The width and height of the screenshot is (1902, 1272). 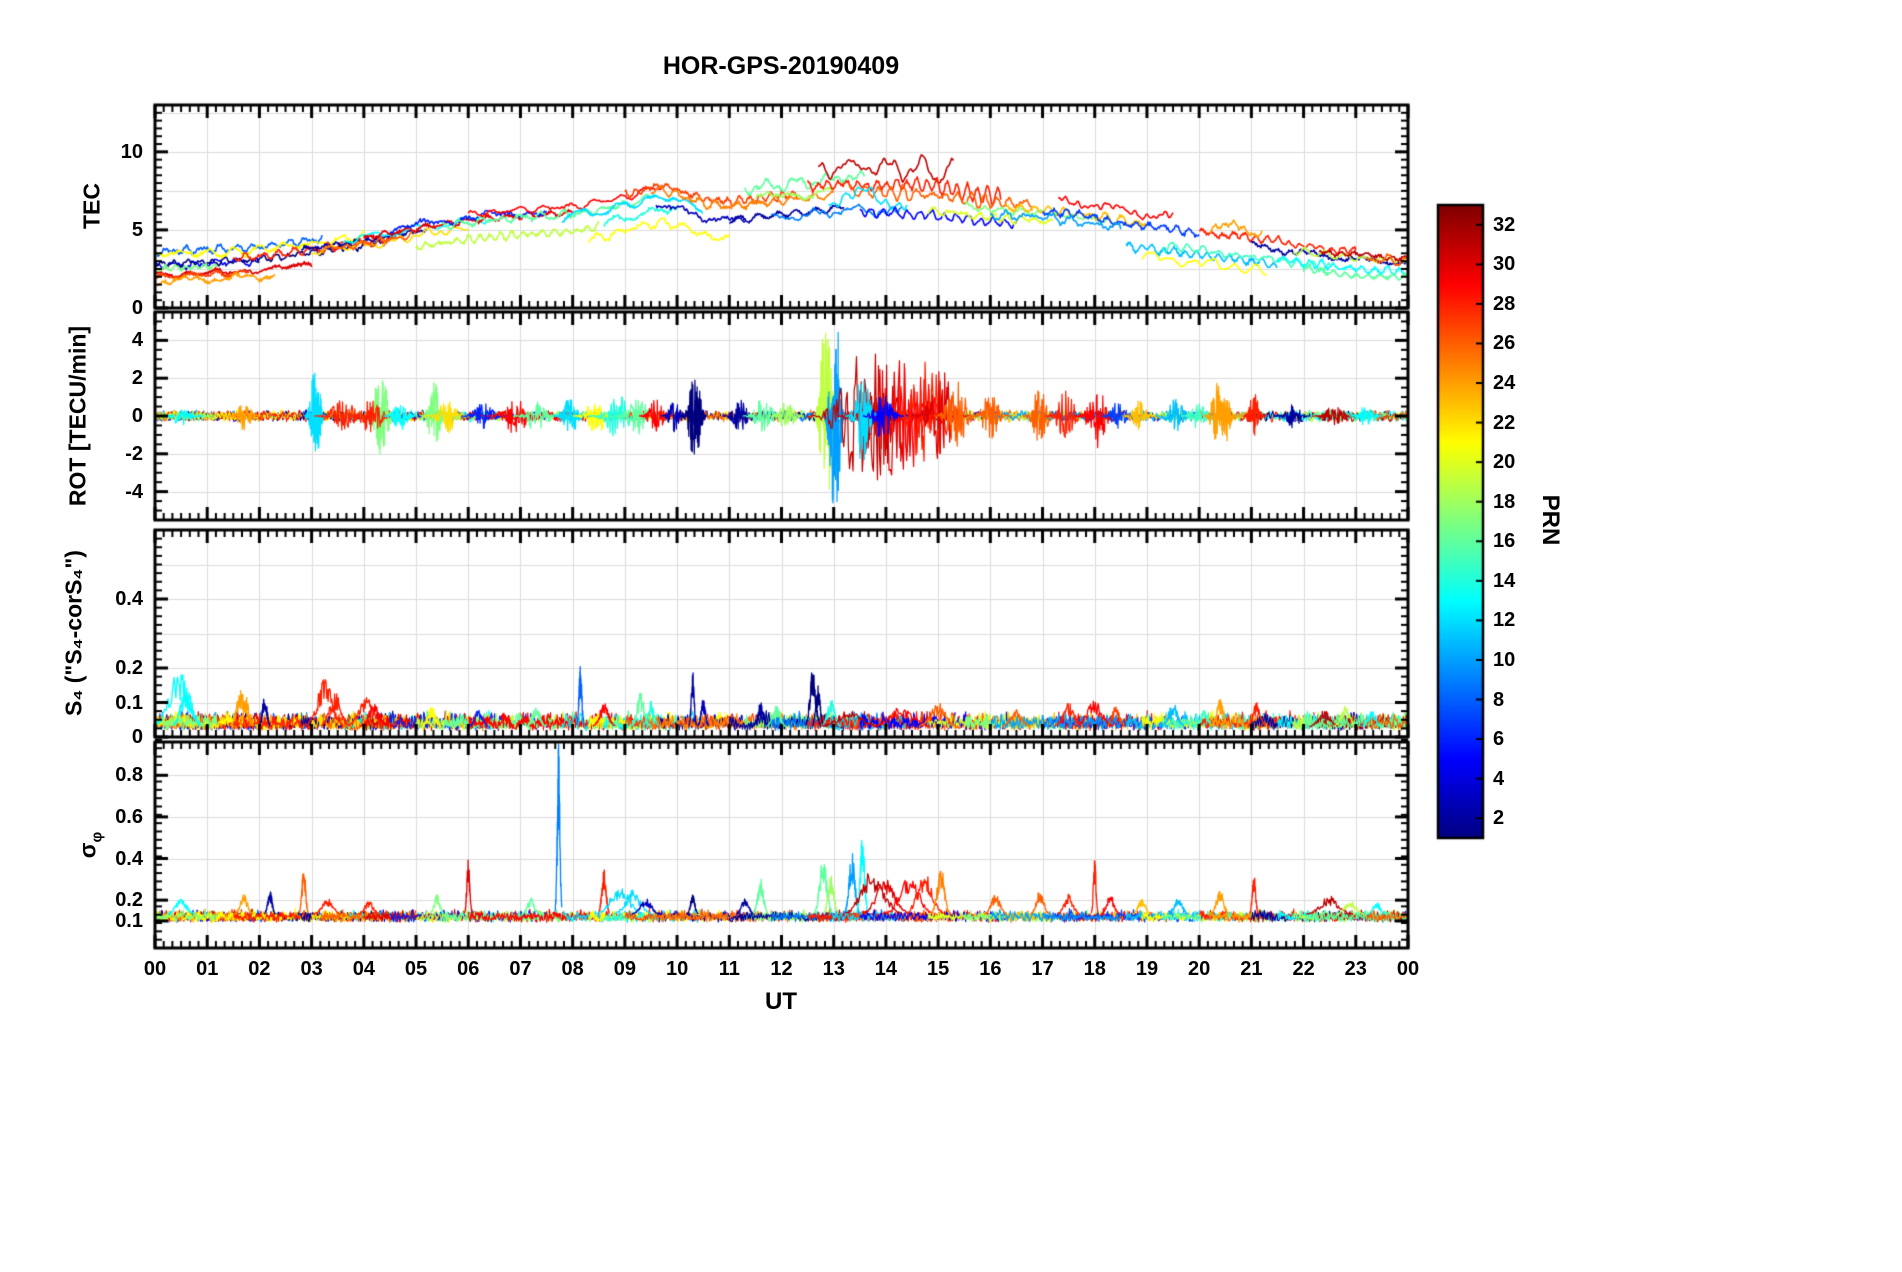 What do you see at coordinates (781, 66) in the screenshot?
I see `chart-title: HOR-GPS-20190409` at bounding box center [781, 66].